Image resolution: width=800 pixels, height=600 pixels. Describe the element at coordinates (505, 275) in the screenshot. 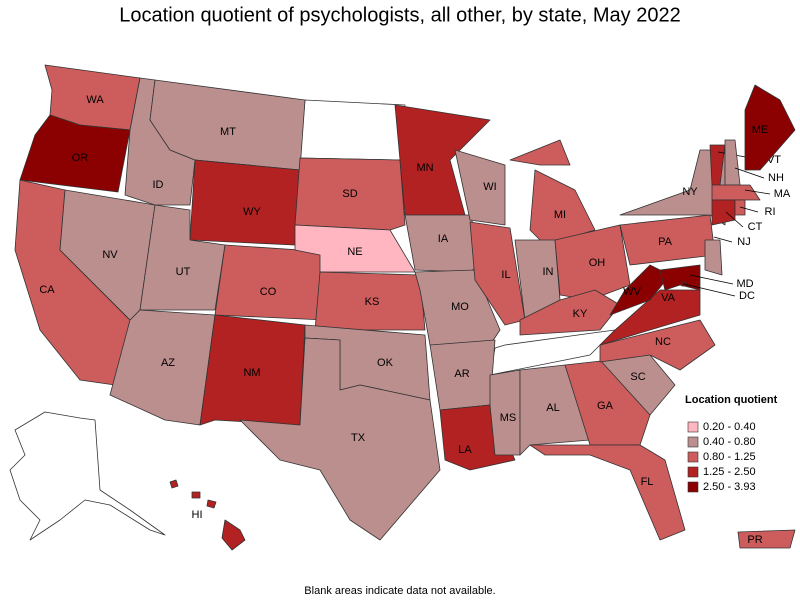

I see `state-label: IL` at that location.